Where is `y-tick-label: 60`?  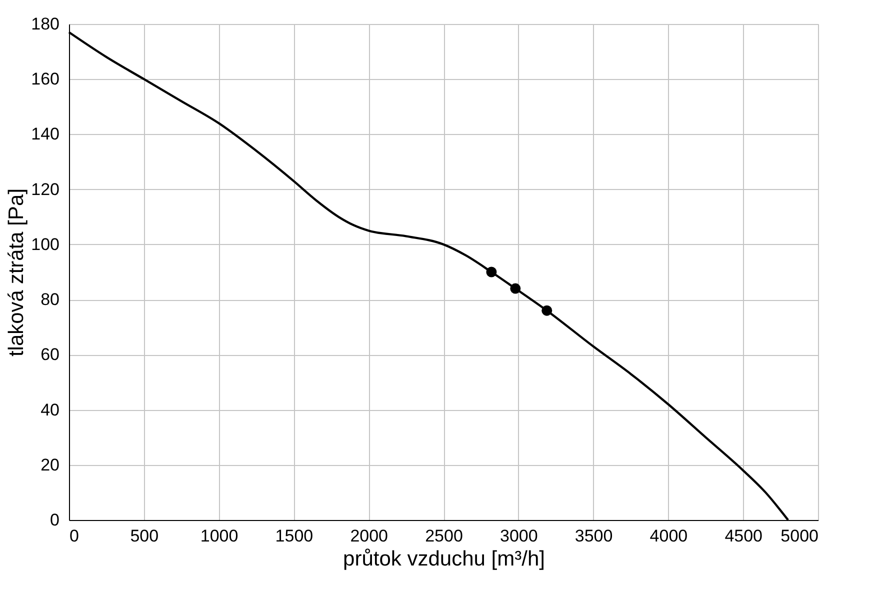 y-tick-label: 60 is located at coordinates (50, 354).